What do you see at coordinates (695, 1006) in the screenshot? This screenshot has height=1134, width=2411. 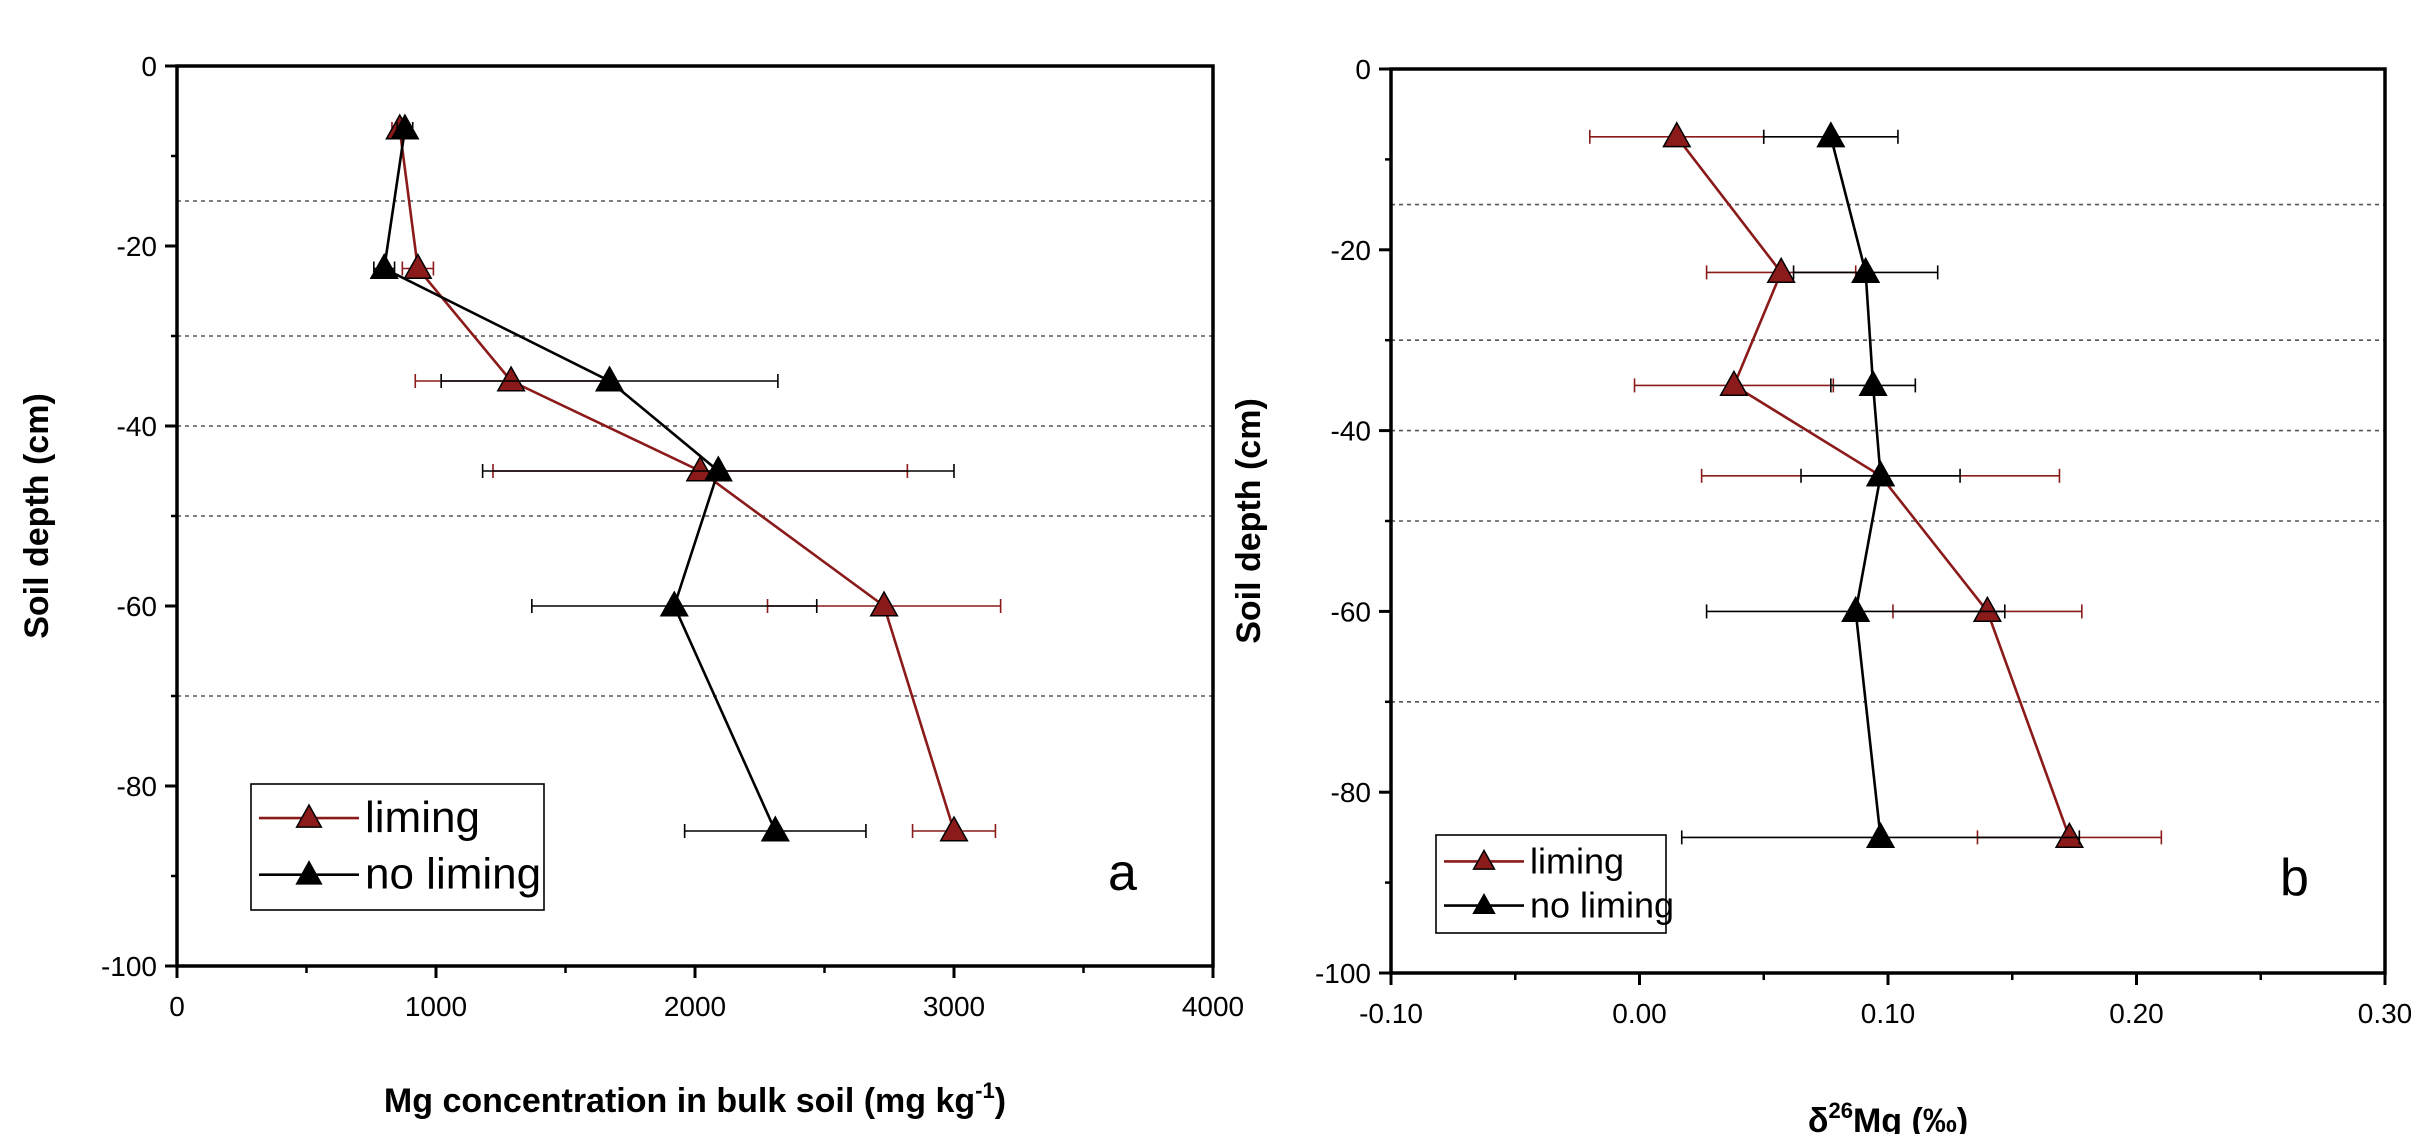 I see `x-tick-label: 2000` at bounding box center [695, 1006].